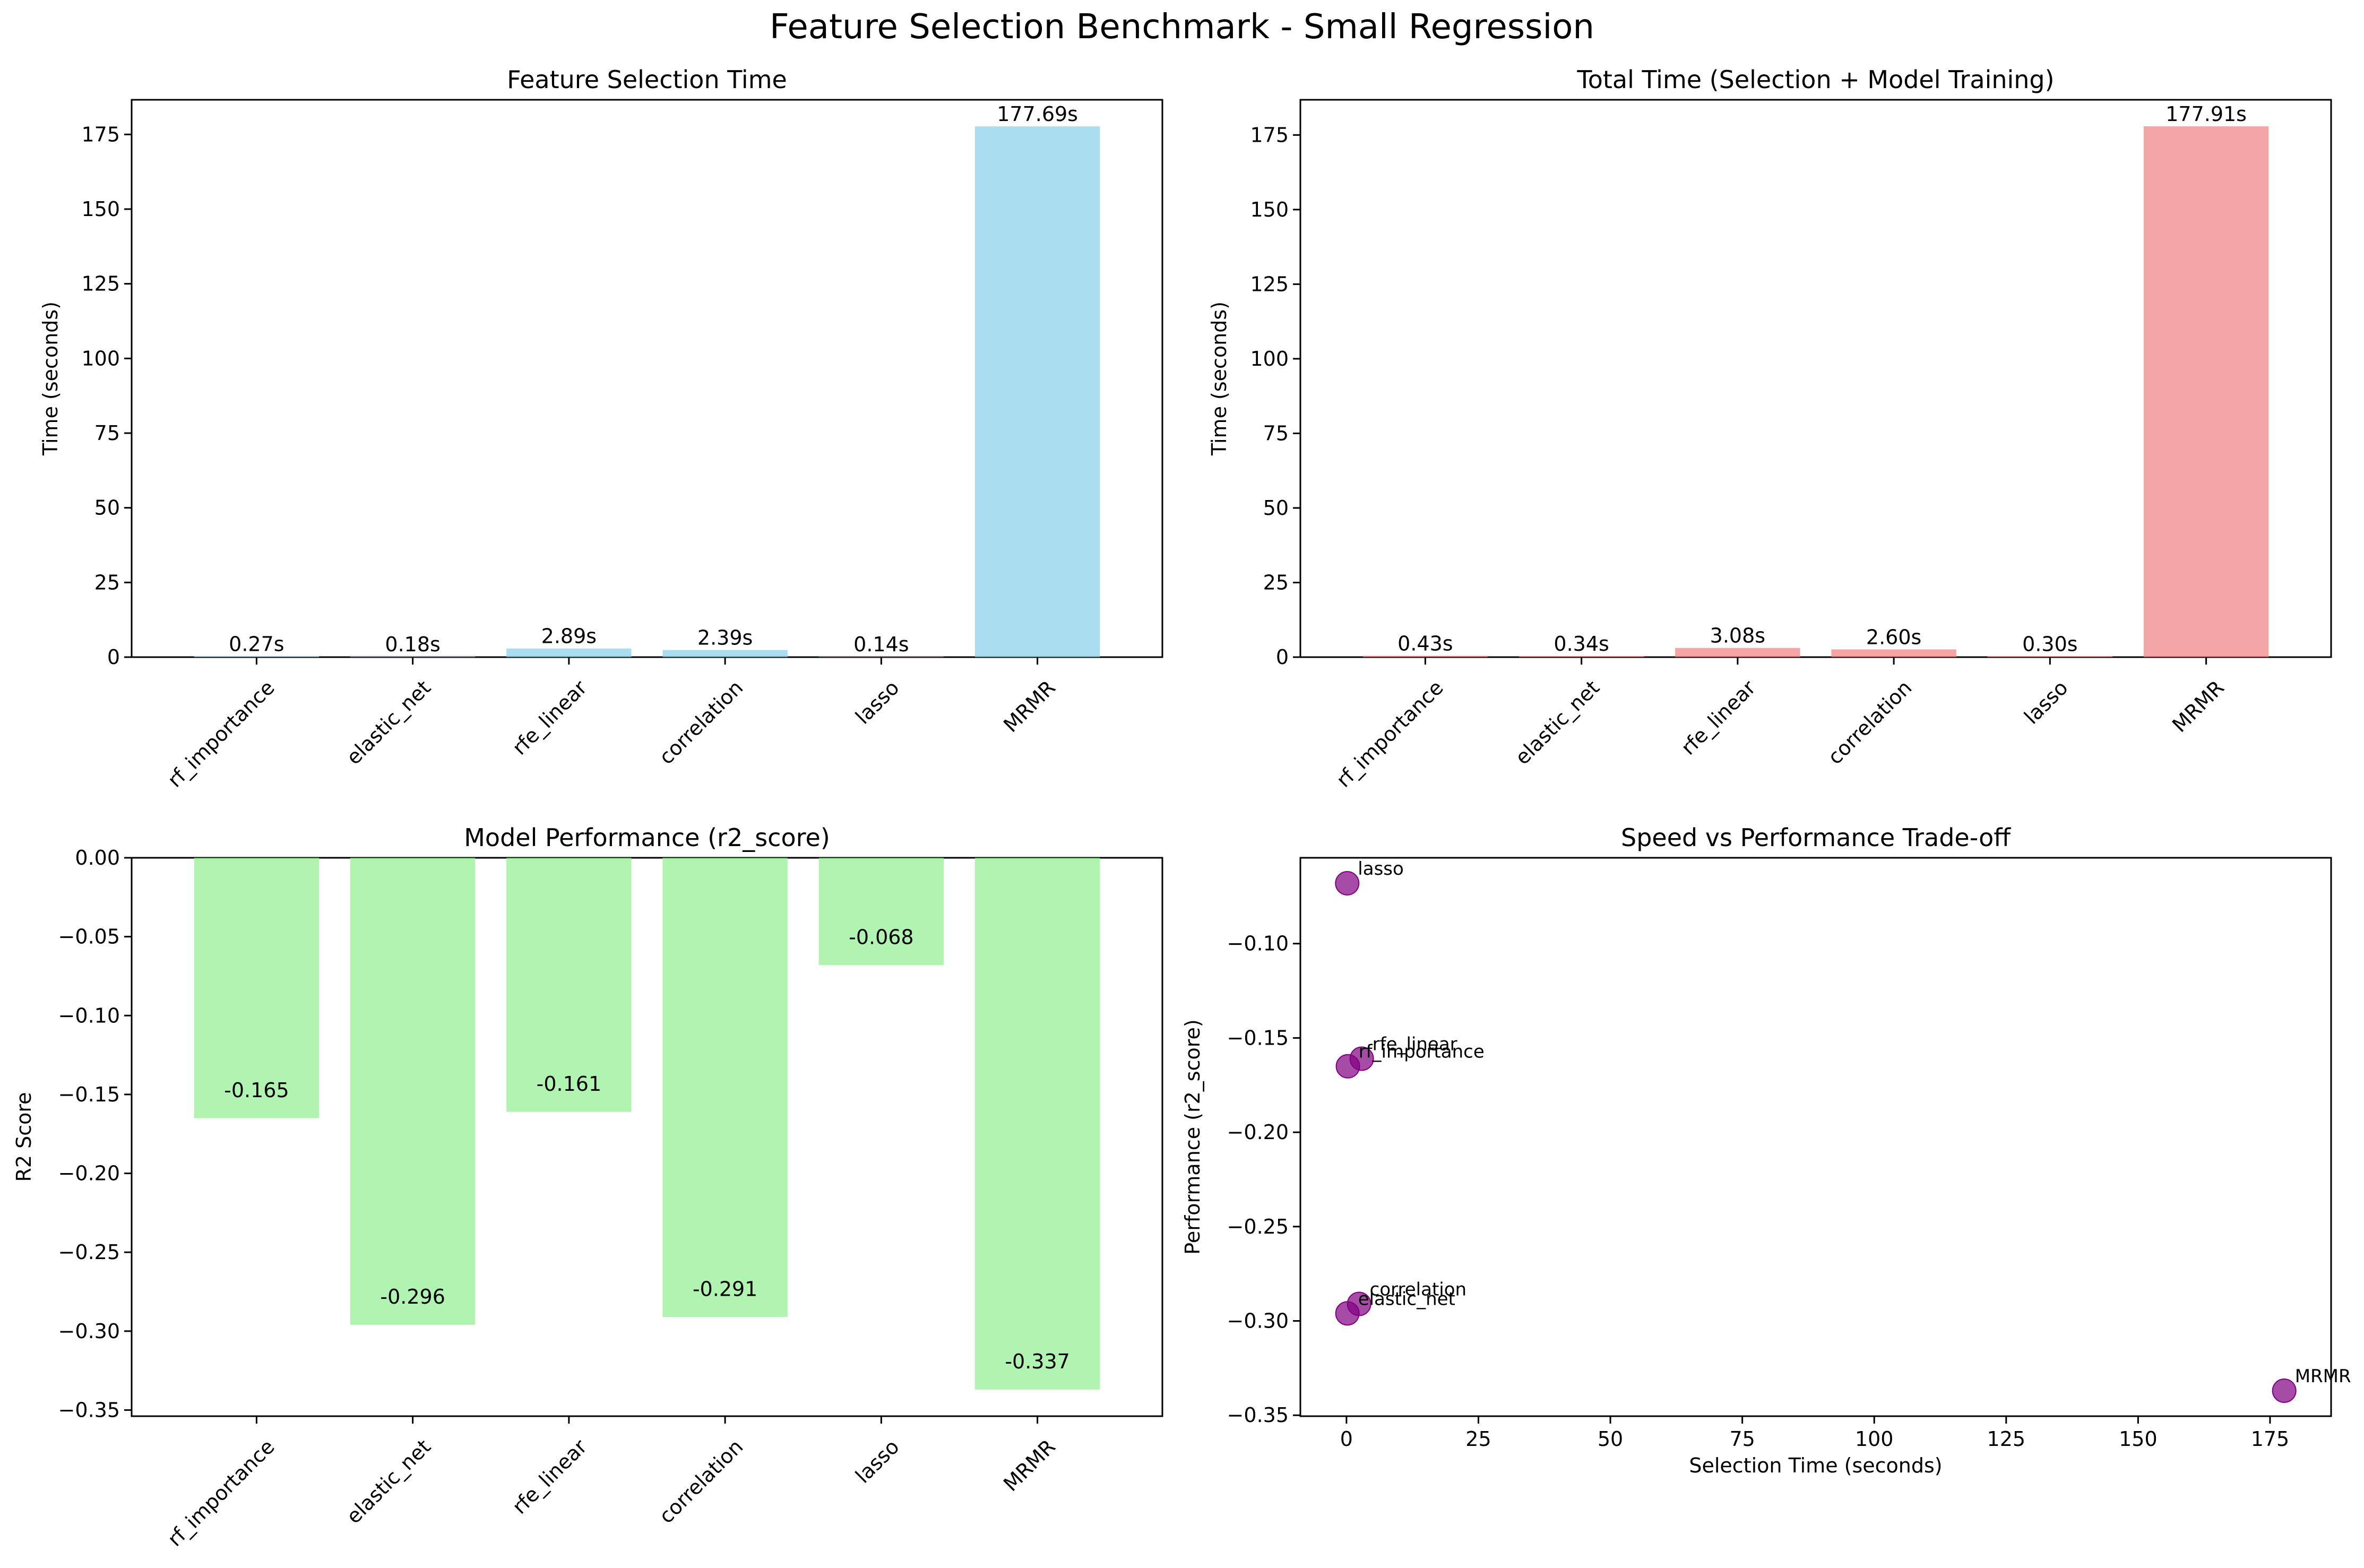 The image size is (2364, 1568). I want to click on x-tick-label: 25, so click(1478, 1439).